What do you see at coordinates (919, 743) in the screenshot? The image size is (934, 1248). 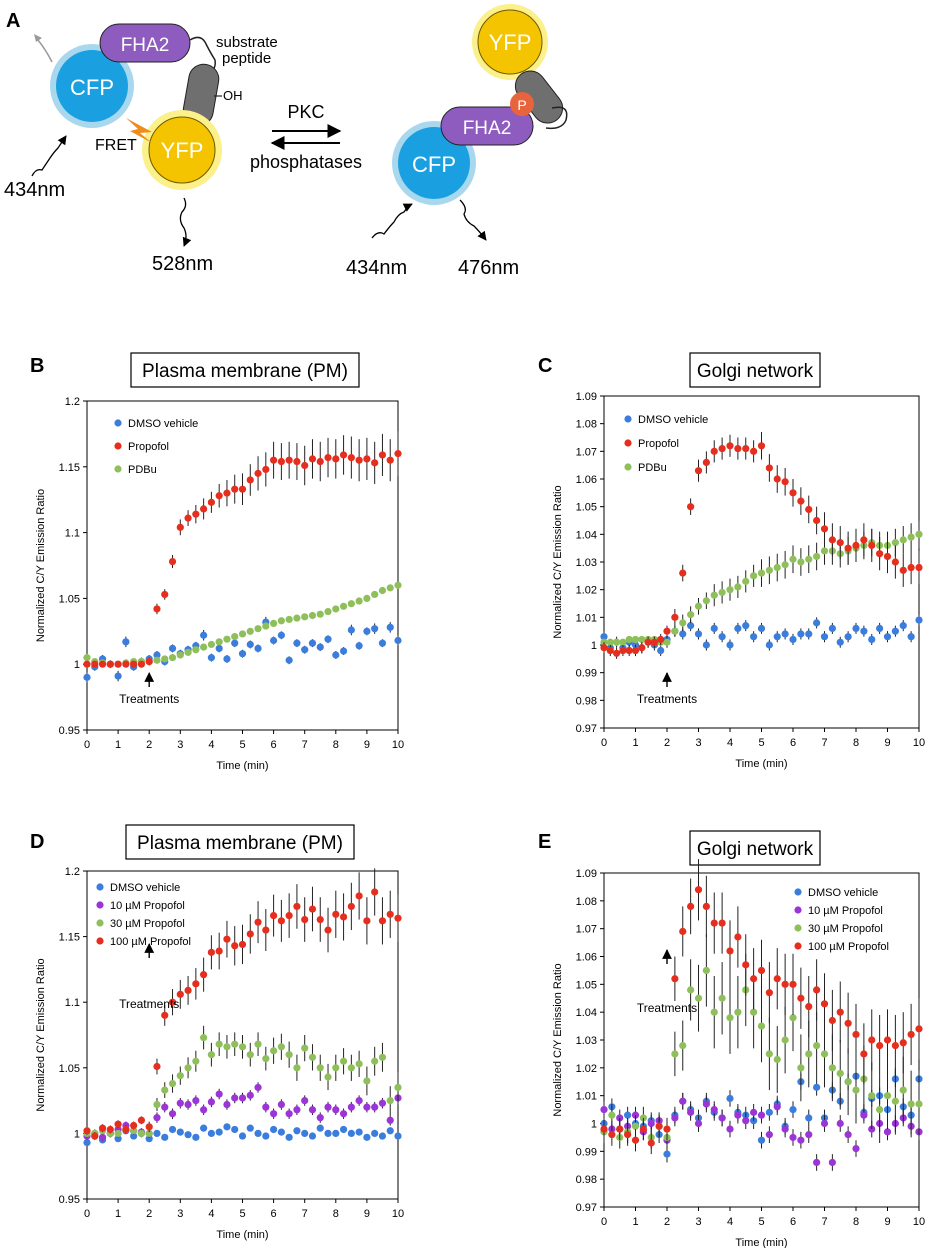 I see `x-tick-label: 10` at bounding box center [919, 743].